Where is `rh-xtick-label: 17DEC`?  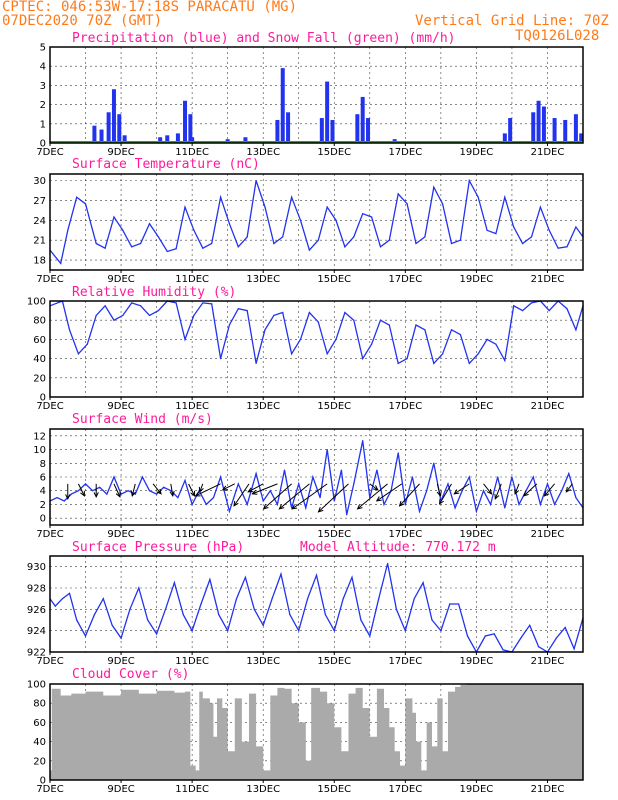 rh-xtick-label: 17DEC is located at coordinates (405, 406).